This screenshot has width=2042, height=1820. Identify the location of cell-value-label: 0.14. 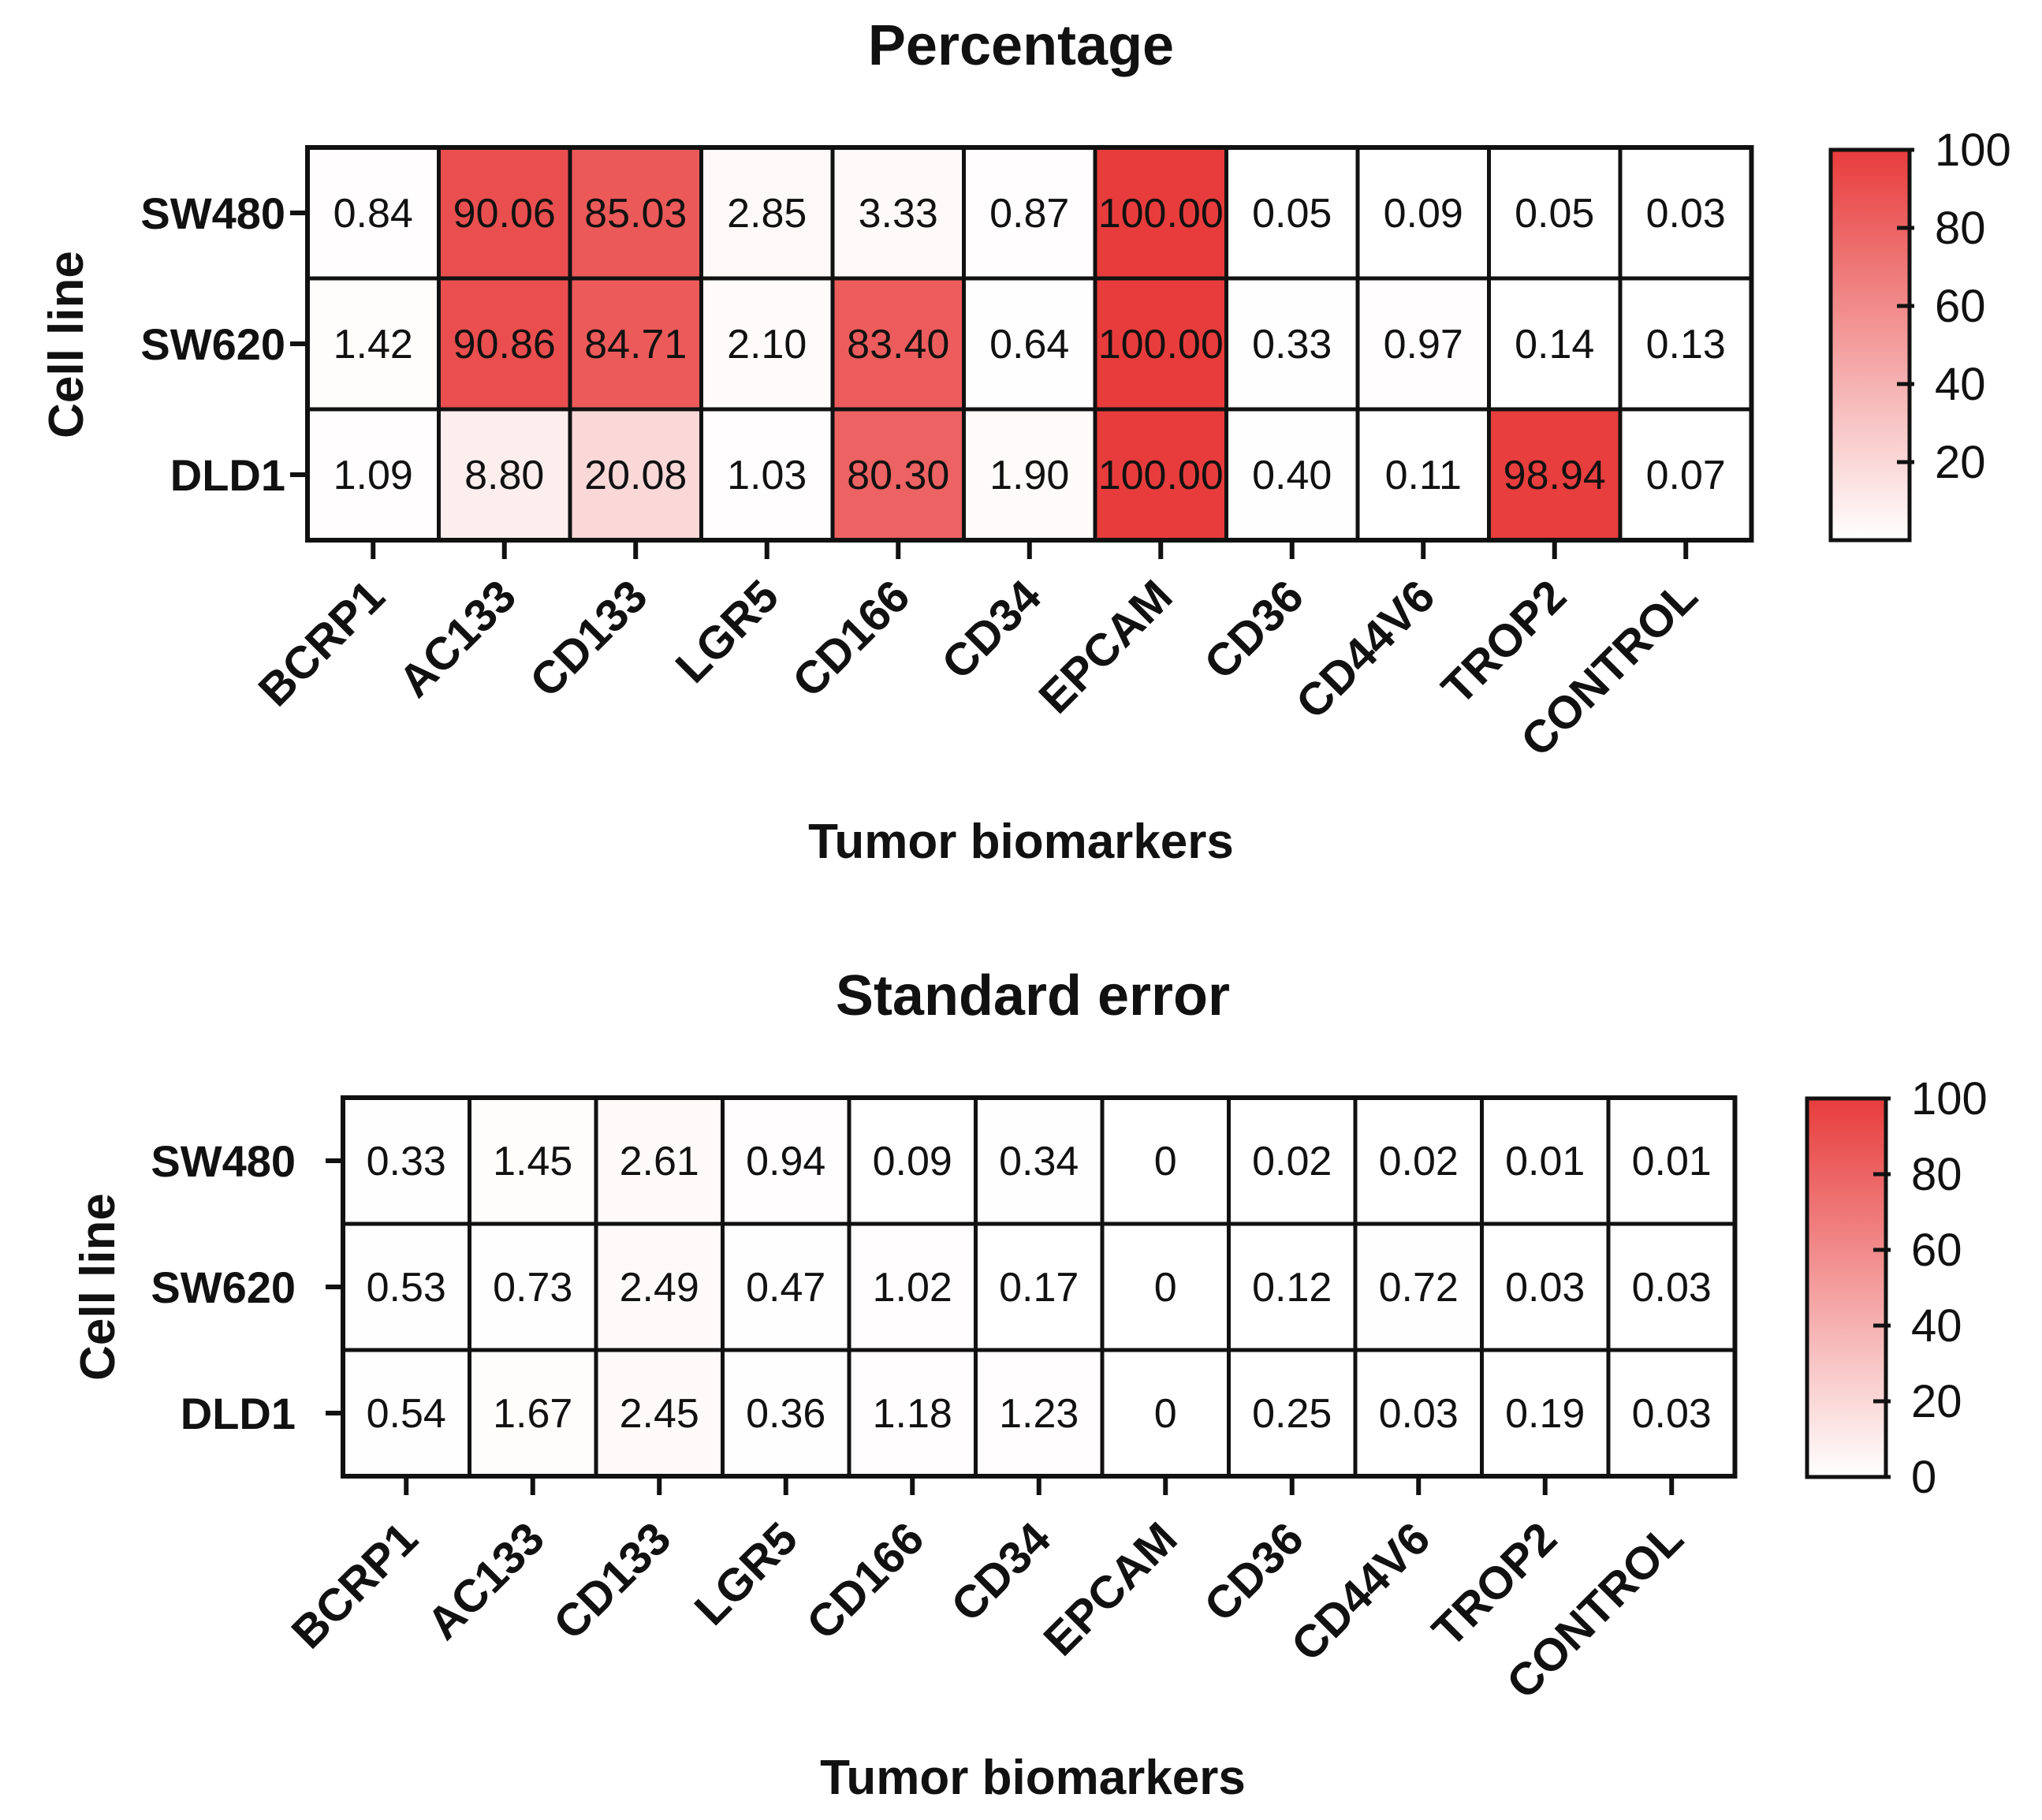
(1554, 344).